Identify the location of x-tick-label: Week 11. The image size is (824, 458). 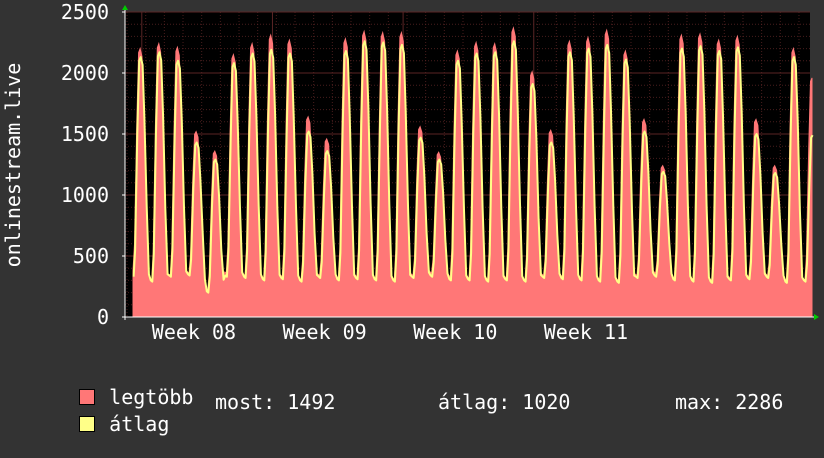
(586, 332).